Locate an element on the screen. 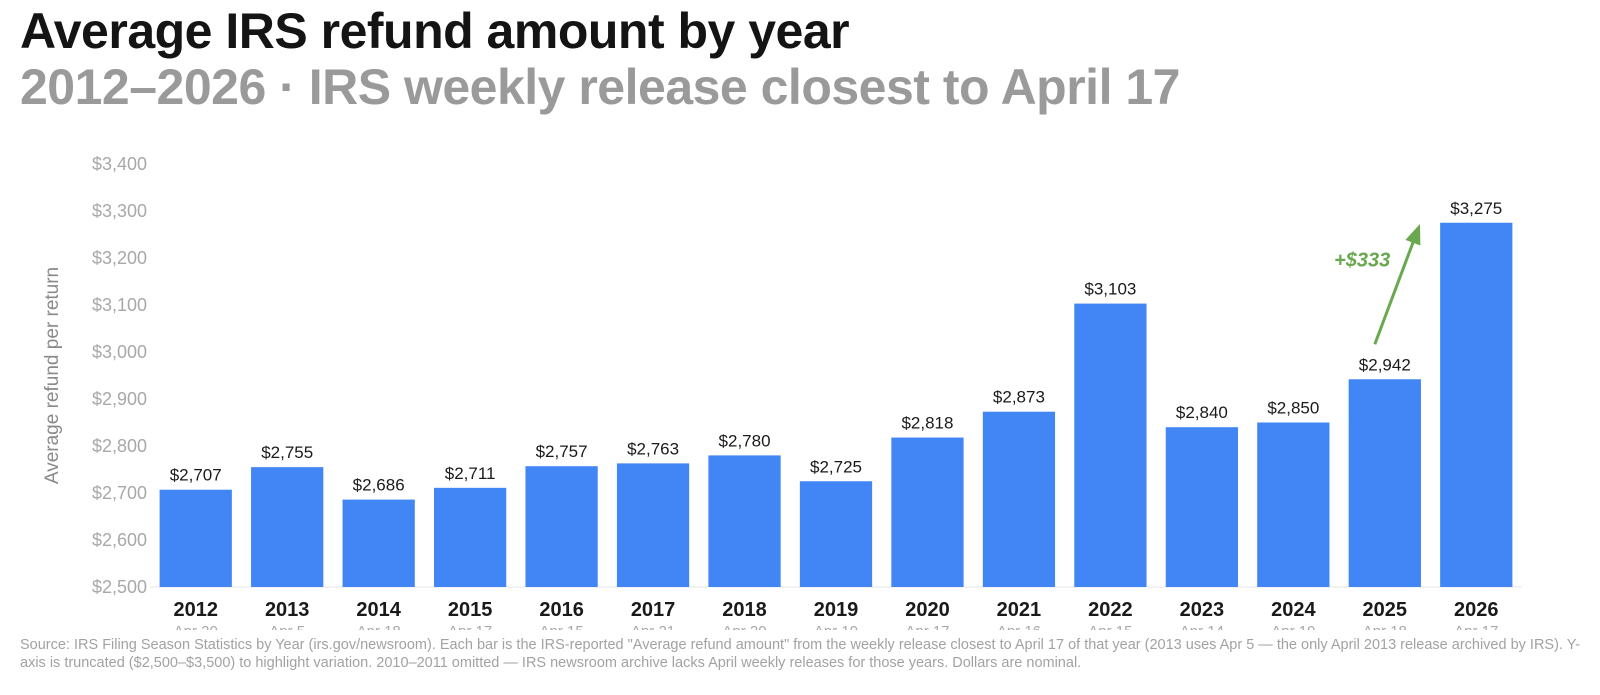 The image size is (1600, 695). bar-value-label: $2,818 is located at coordinates (927, 423).